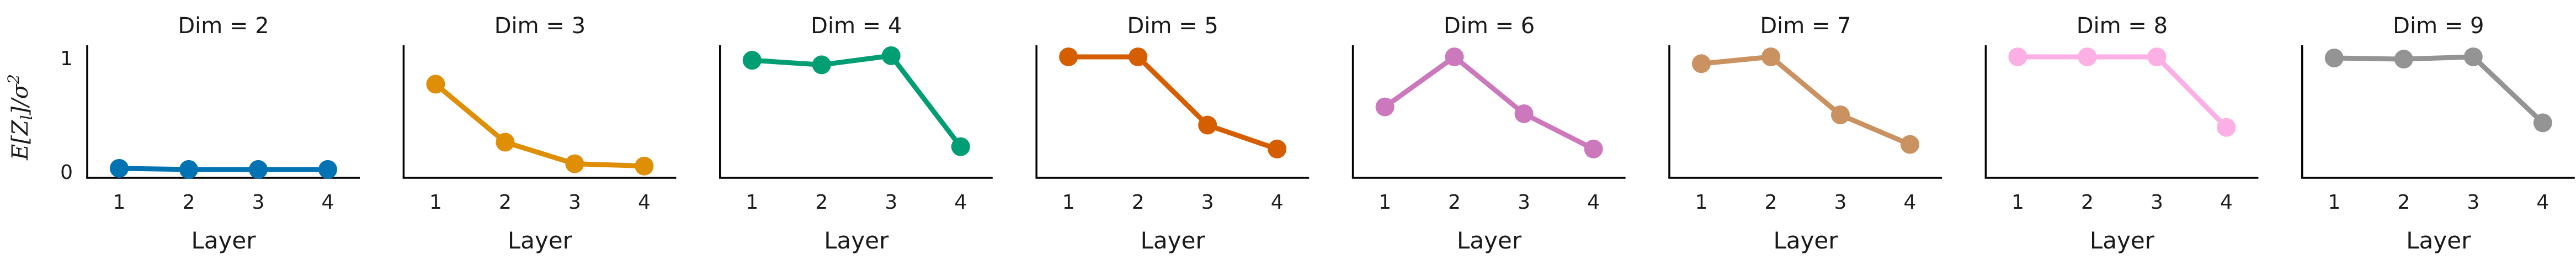 The height and width of the screenshot is (275, 2576). What do you see at coordinates (13, 79) in the screenshot?
I see `y-label-superscript: 2` at bounding box center [13, 79].